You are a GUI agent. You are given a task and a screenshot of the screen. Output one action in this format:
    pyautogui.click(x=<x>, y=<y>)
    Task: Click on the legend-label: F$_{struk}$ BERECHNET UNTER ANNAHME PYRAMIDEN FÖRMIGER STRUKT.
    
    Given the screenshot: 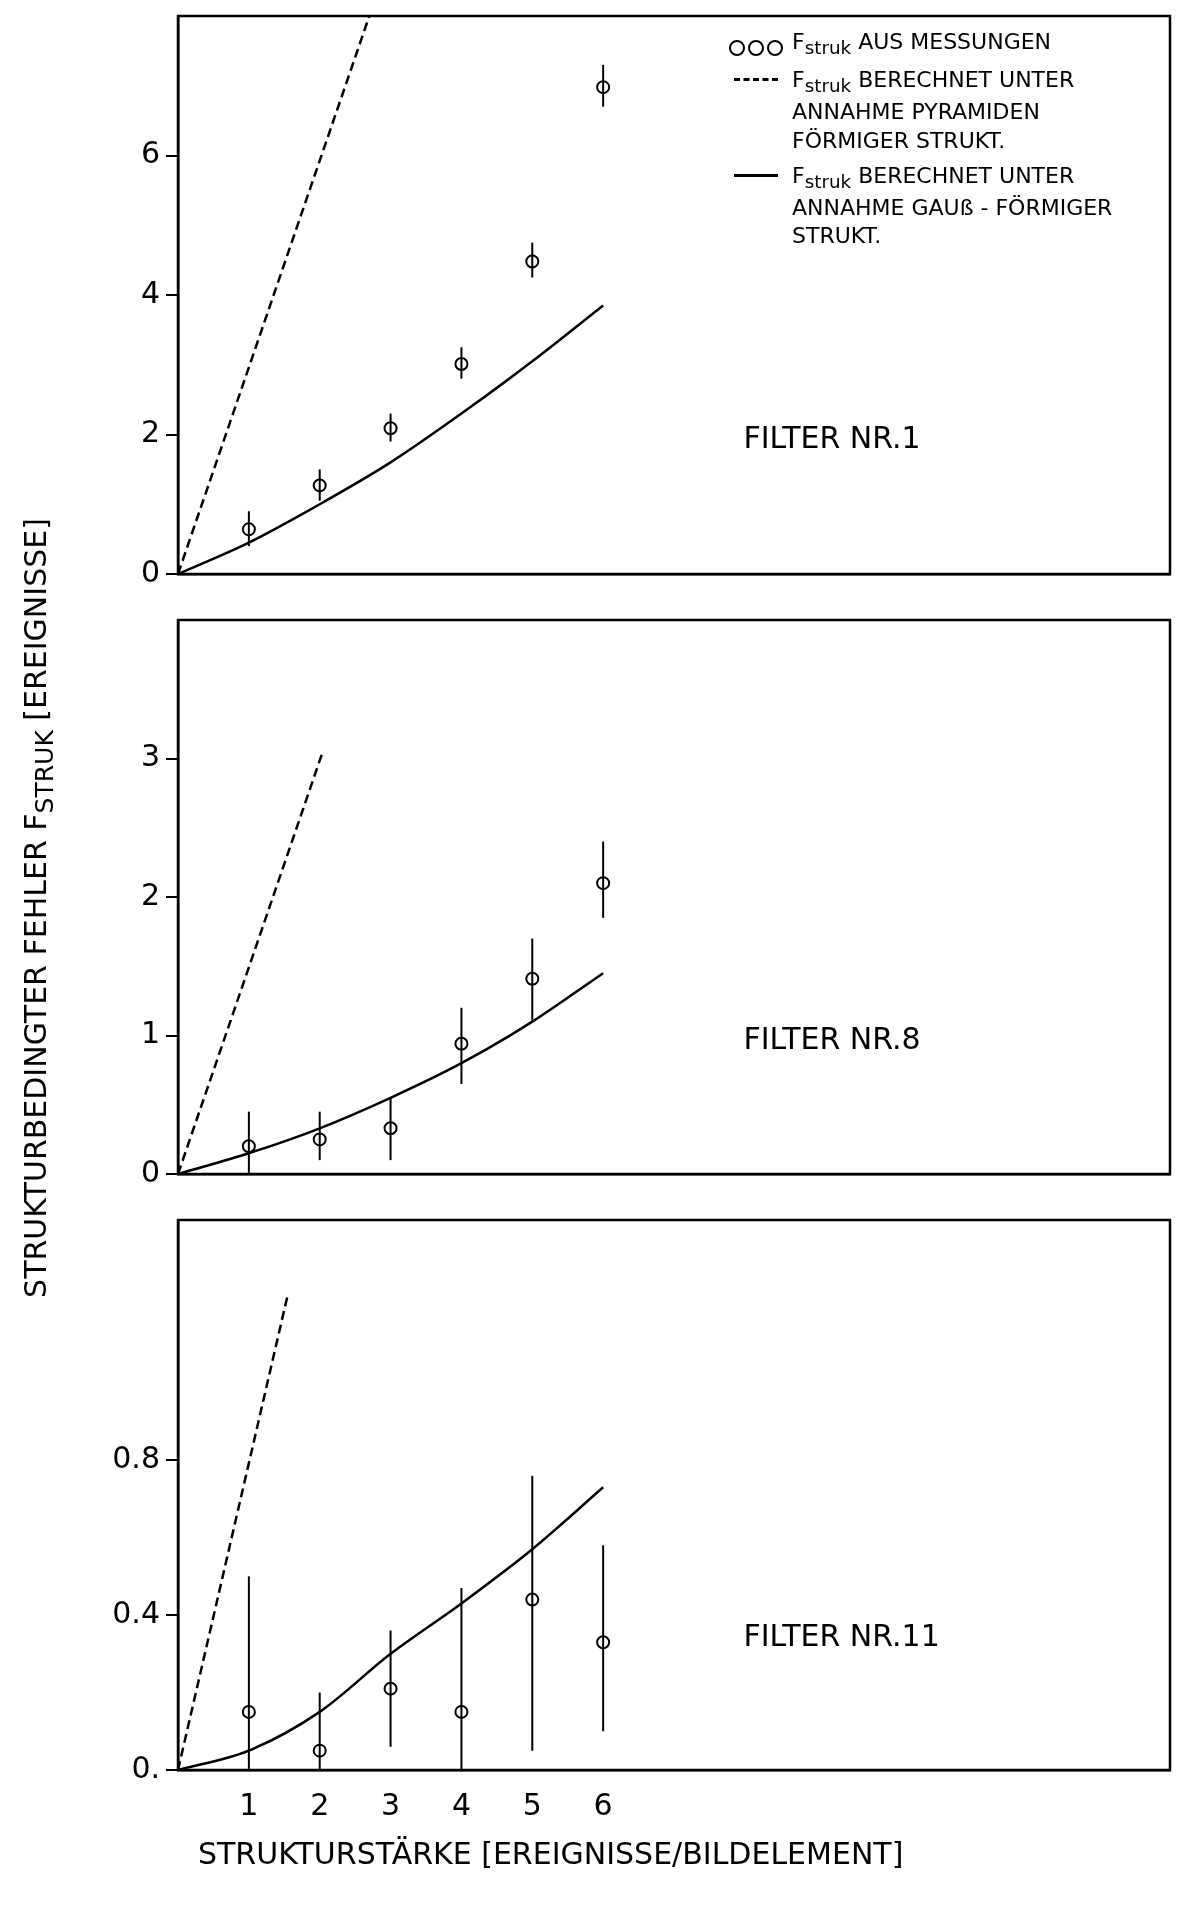 What is the action you would take?
    pyautogui.click(x=934, y=110)
    